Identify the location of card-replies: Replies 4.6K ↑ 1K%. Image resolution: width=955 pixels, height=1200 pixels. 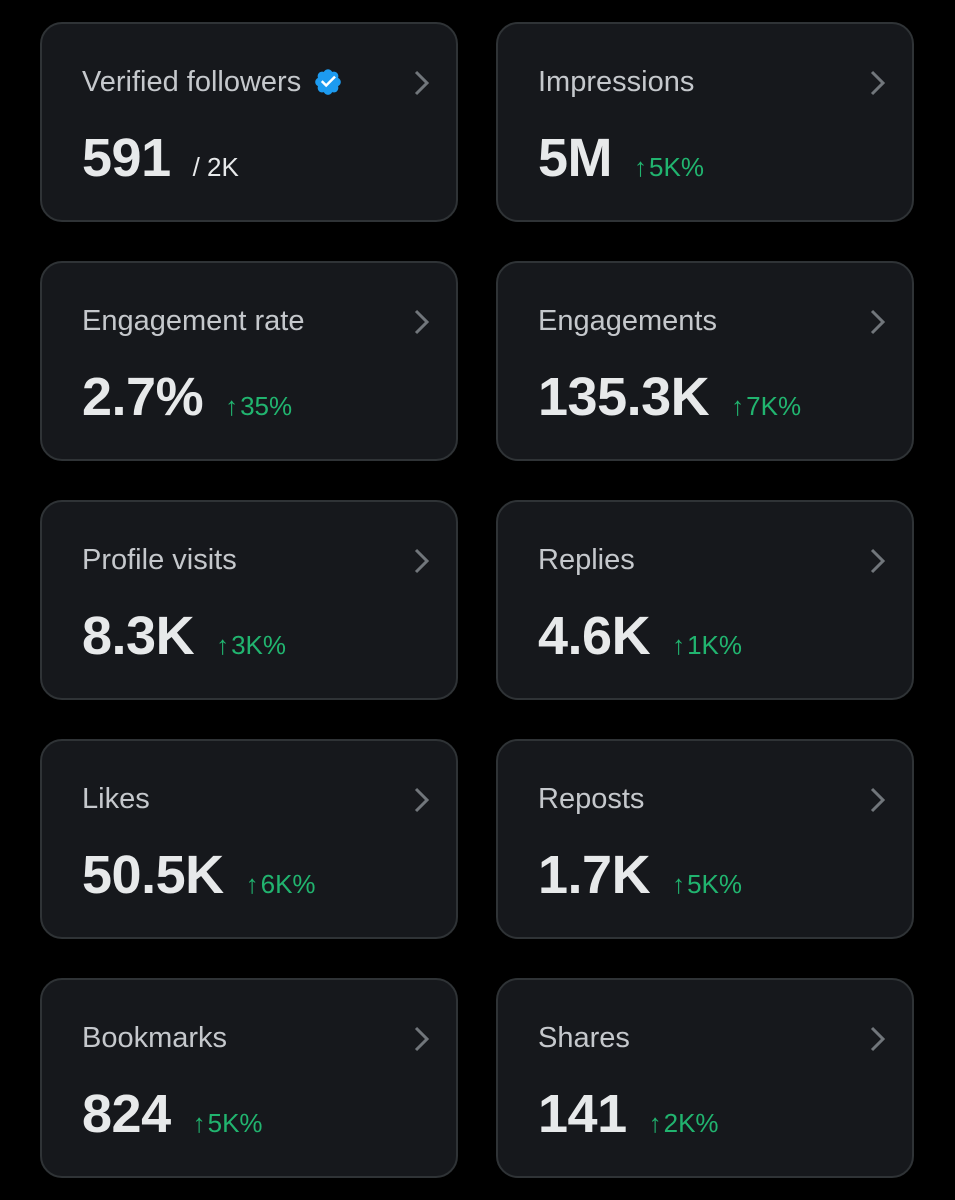
(705, 600).